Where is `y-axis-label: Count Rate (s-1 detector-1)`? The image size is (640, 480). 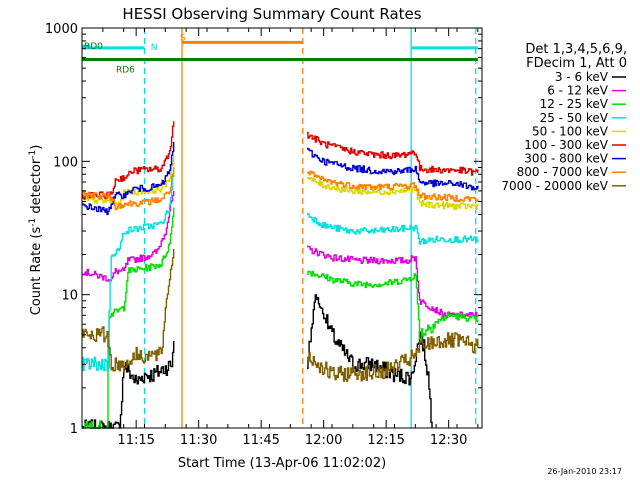 y-axis-label: Count Rate (s-1 detector-1) is located at coordinates (36, 230).